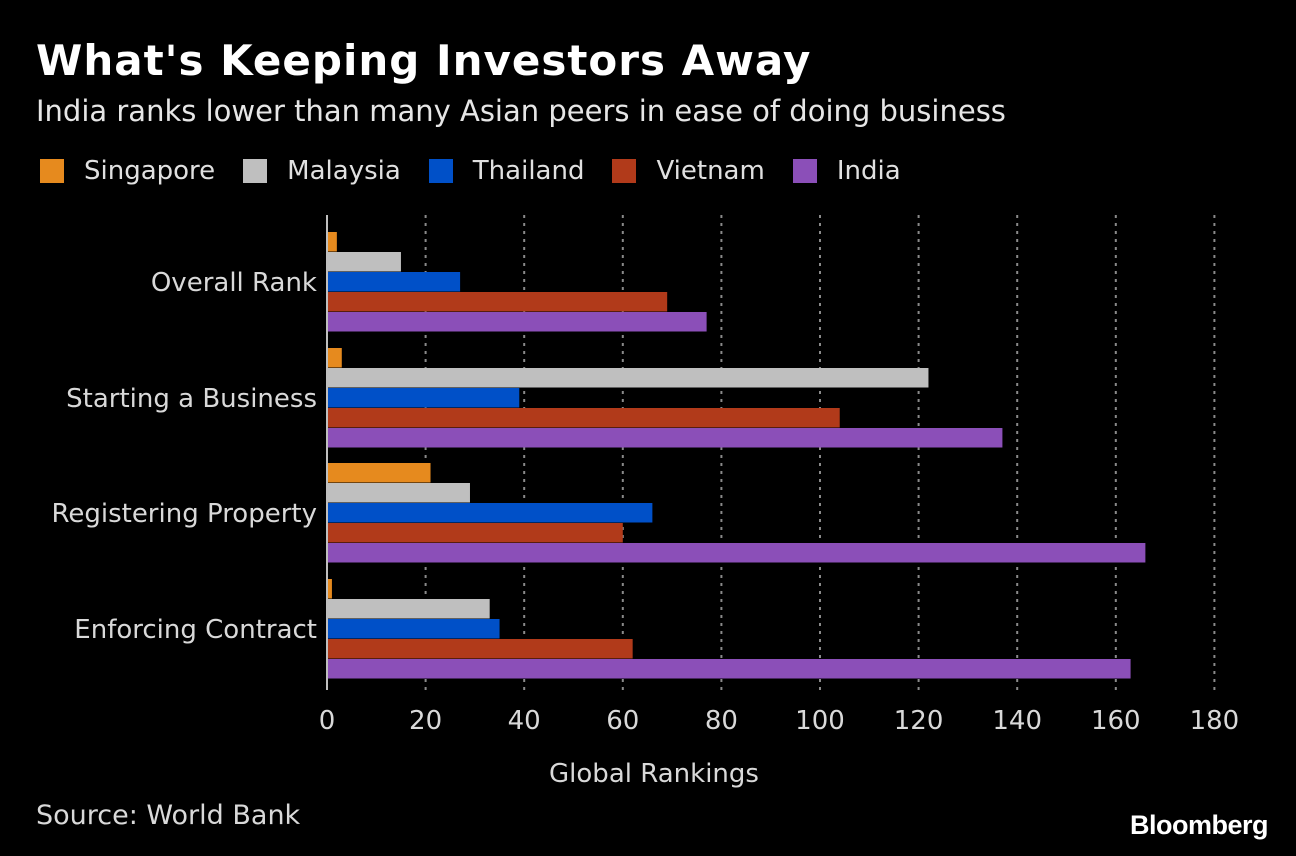  I want to click on legend-item-vietnam: Vietnam, so click(688, 171).